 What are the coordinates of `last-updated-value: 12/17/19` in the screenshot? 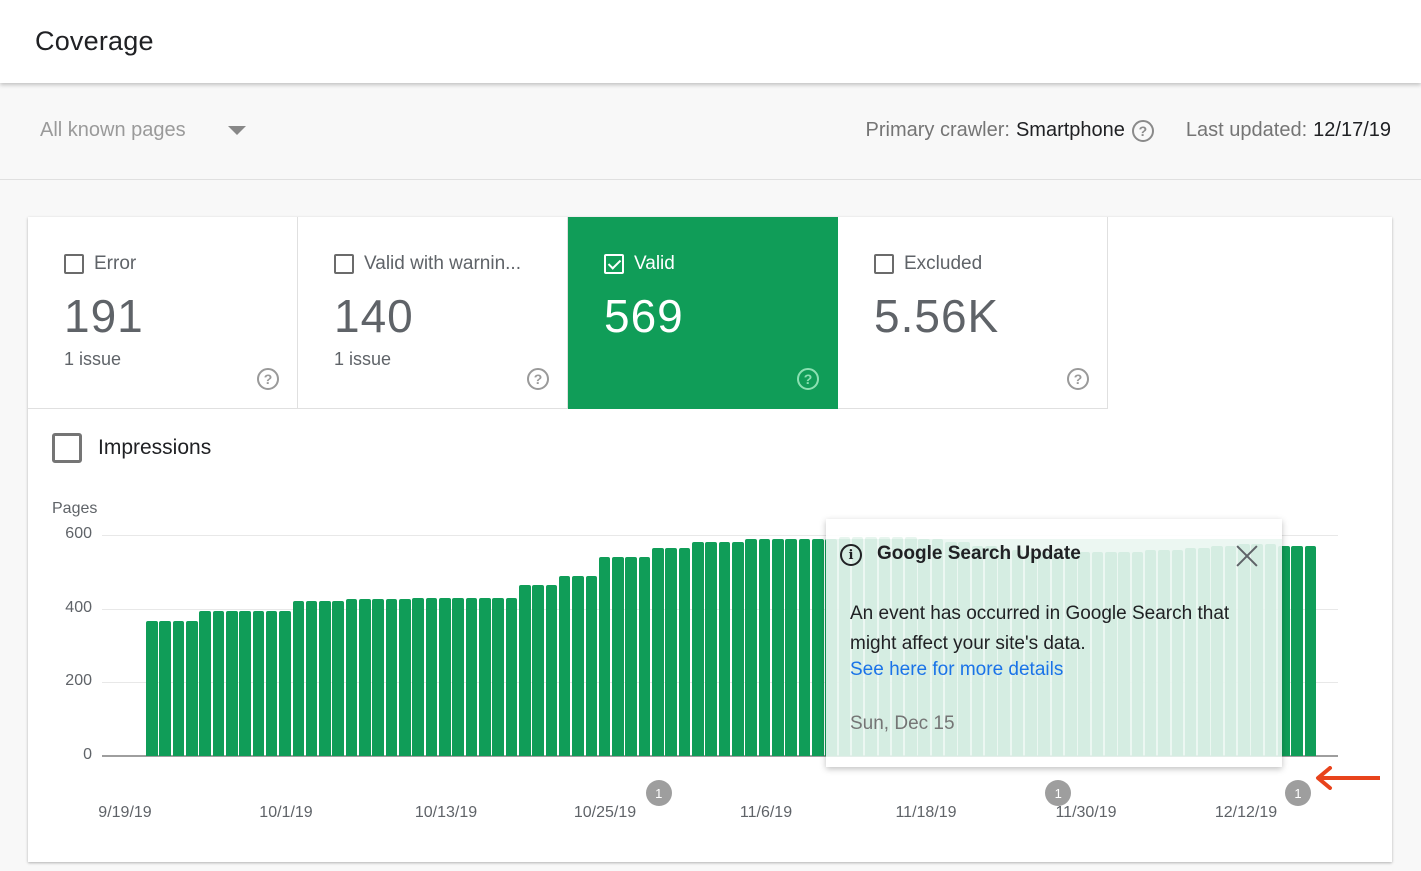 It's located at (1352, 130).